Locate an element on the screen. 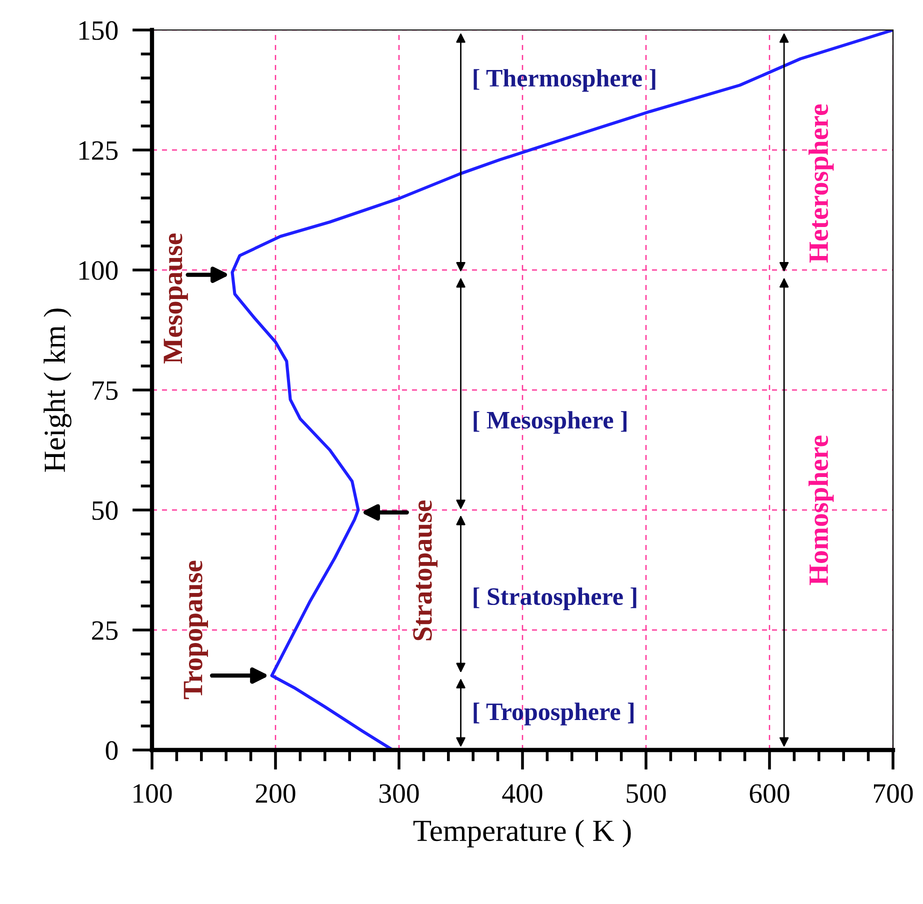  x-tick-label: 200 is located at coordinates (276, 793).